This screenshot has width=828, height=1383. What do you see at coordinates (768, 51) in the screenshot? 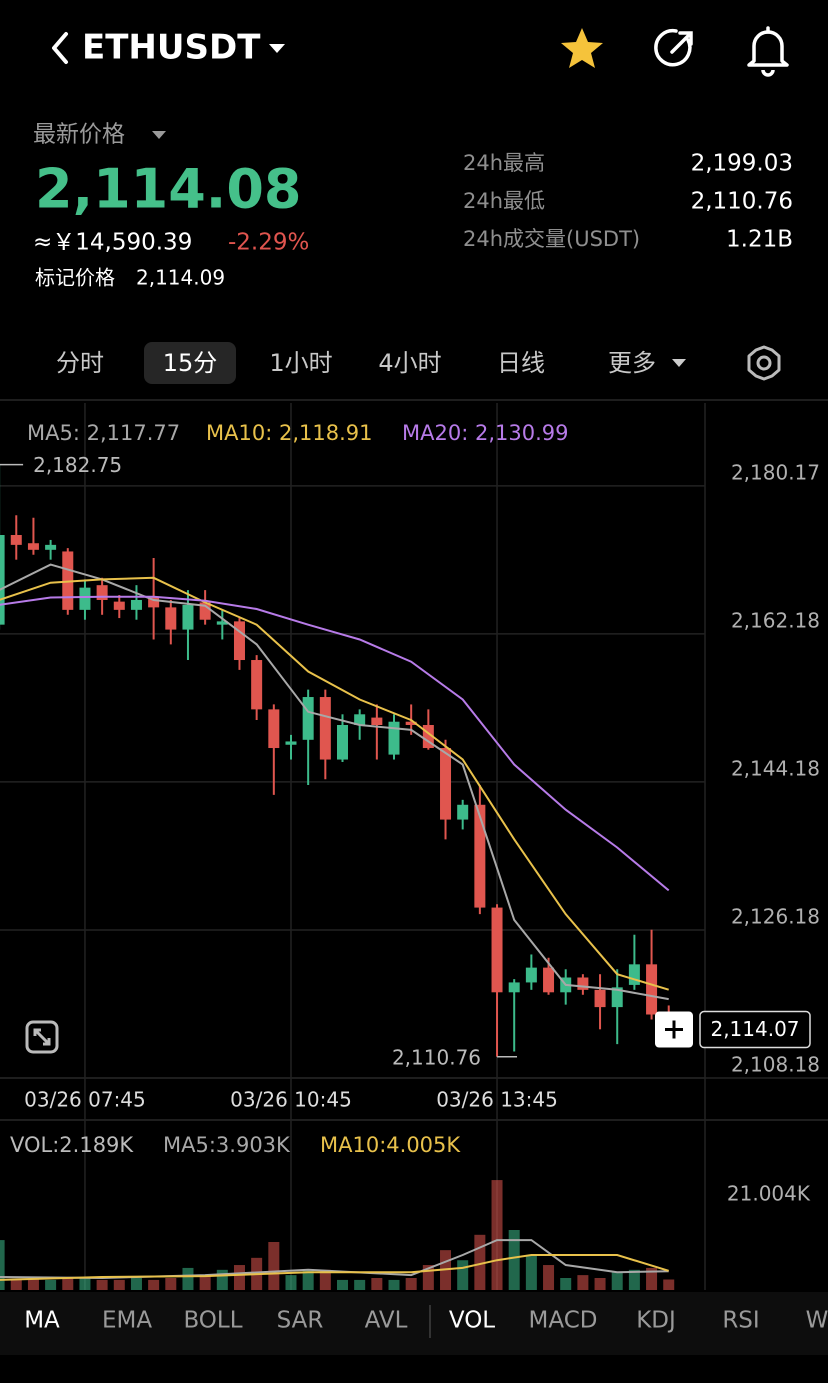
I see `alert-icon` at bounding box center [768, 51].